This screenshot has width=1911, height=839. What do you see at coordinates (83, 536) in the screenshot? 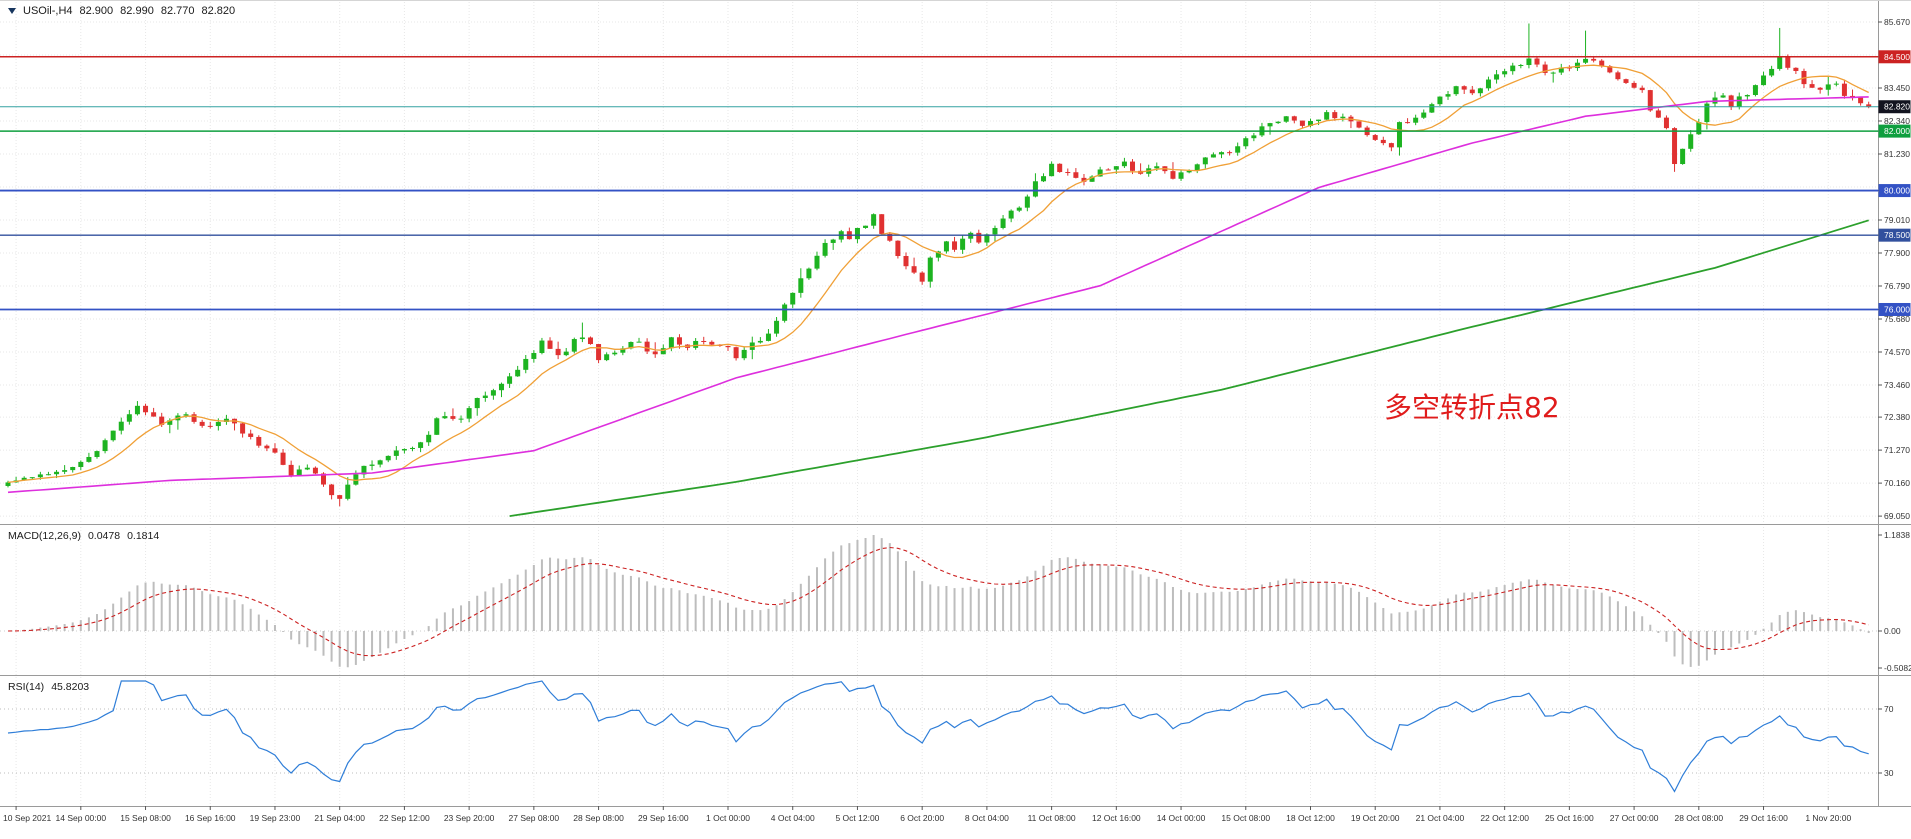
I see `macd-indicator-label: MACD(12,26,9) 0.0478 0.1814` at bounding box center [83, 536].